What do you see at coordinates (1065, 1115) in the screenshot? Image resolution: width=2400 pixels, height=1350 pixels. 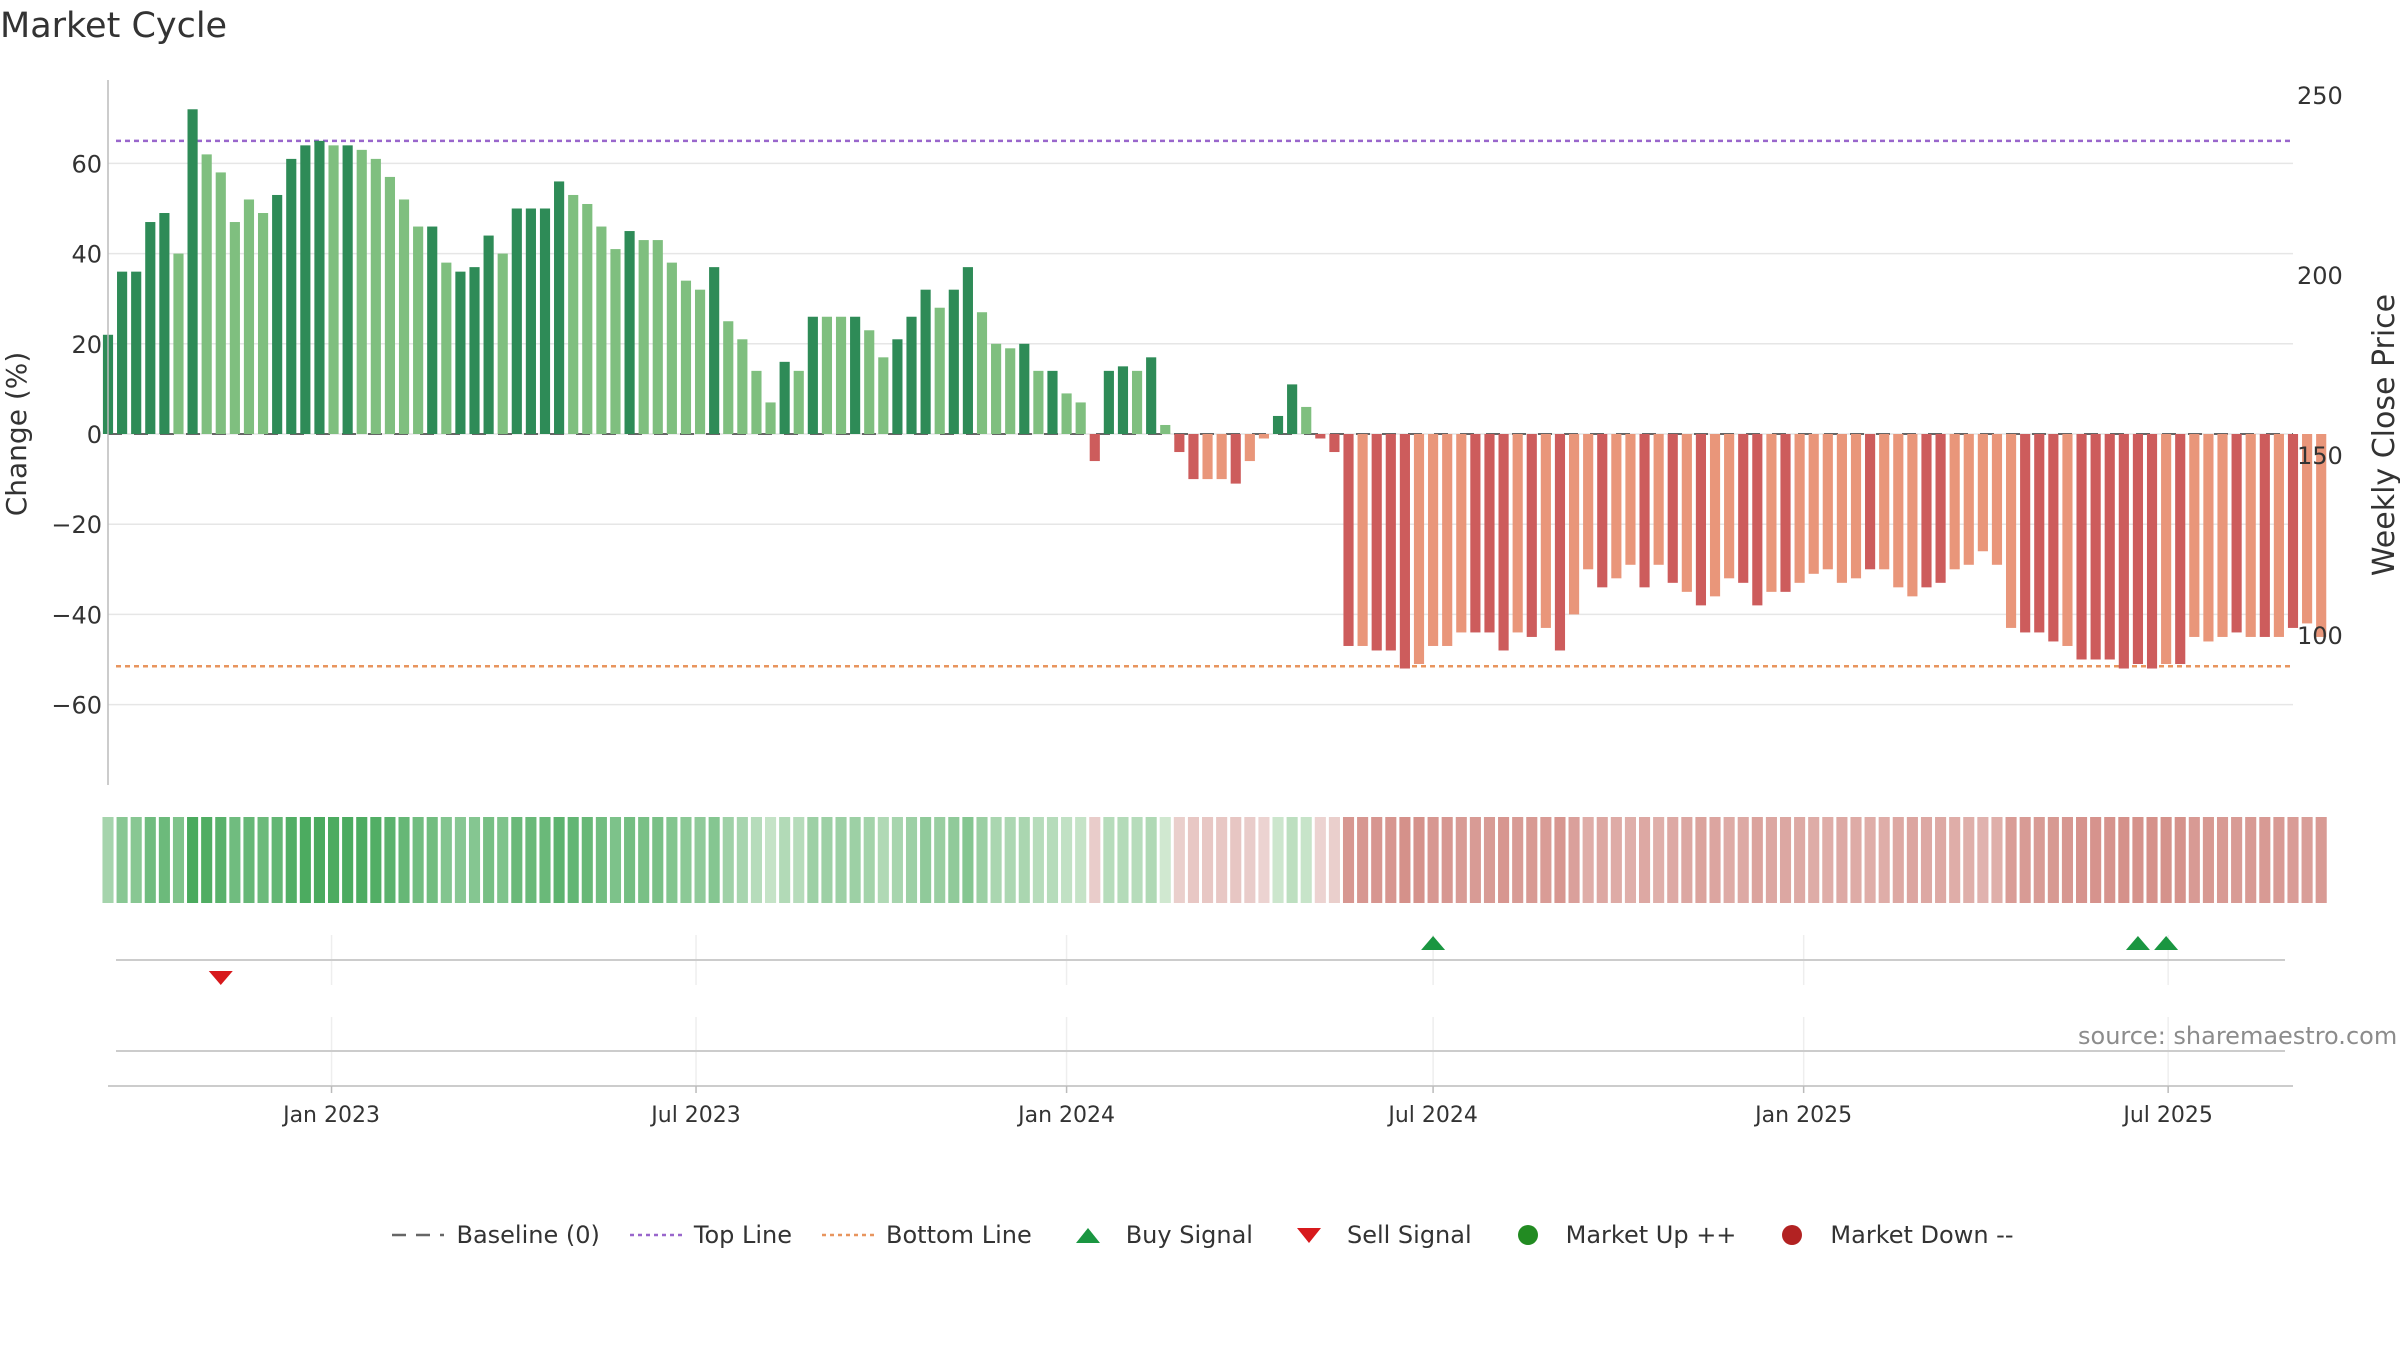 I see `x-tick-label: Jan 2024` at bounding box center [1065, 1115].